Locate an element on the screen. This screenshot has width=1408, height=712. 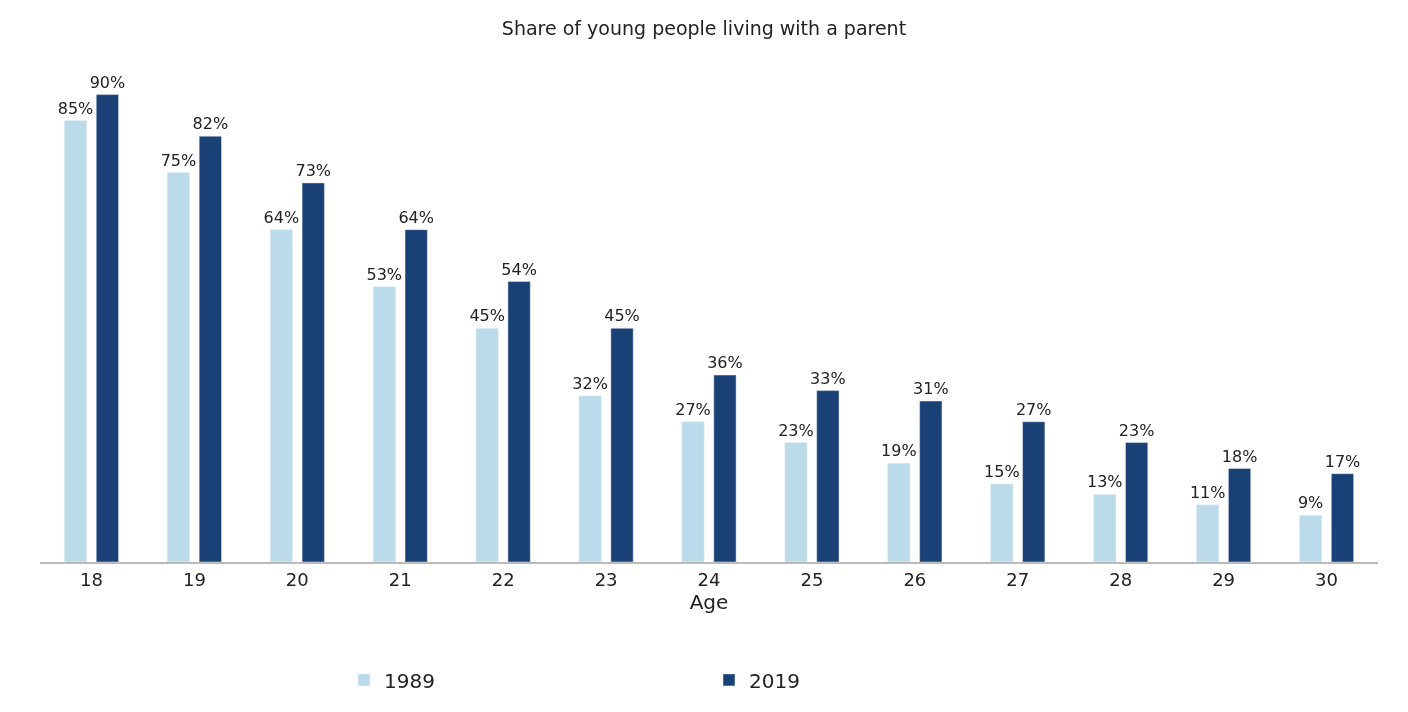
data-label: 82% is located at coordinates (210, 124).